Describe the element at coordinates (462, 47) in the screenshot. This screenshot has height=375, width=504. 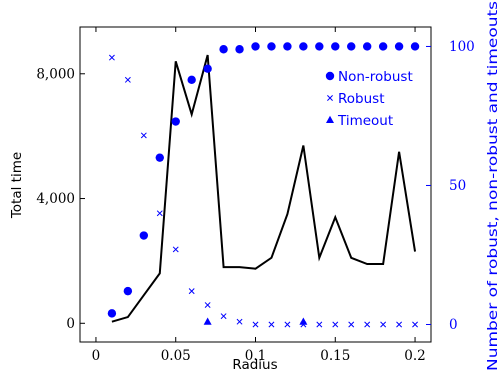
I see `y-right-tick-label: 100` at that location.